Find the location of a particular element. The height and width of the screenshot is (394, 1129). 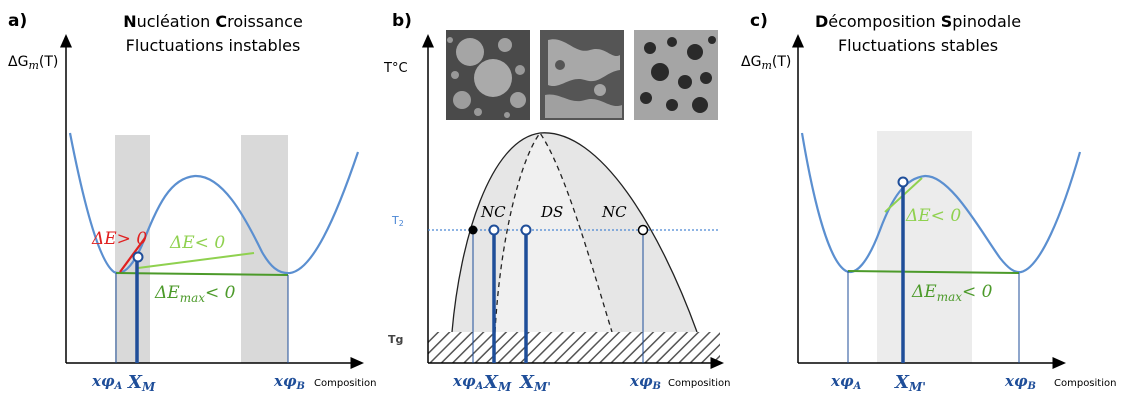

tg-hatched-strip is located at coordinates (574, 347).